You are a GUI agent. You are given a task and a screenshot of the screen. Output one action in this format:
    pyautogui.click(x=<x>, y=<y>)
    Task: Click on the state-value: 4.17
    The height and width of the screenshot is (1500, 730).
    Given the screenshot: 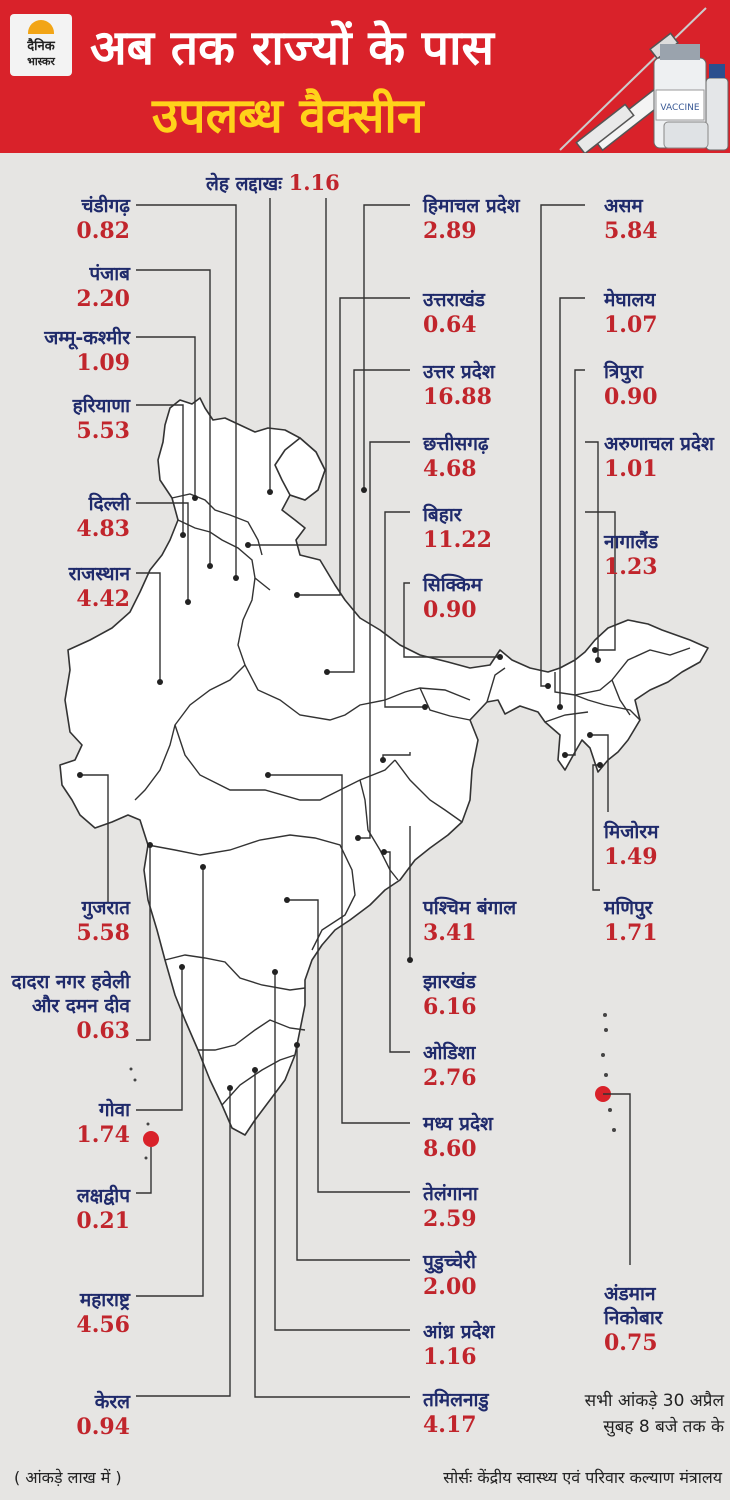 What is the action you would take?
    pyautogui.click(x=450, y=1425)
    